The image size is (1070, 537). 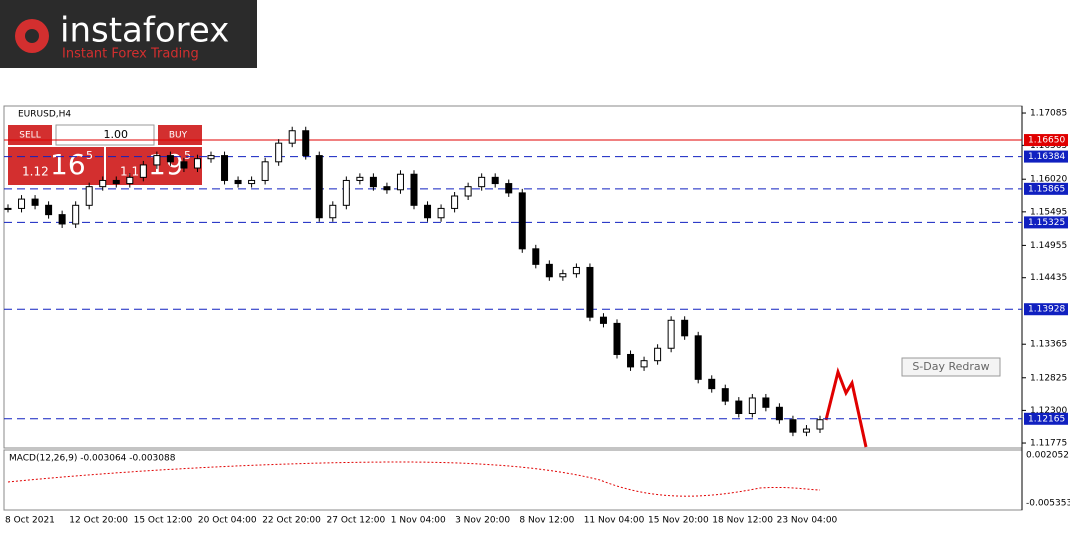 What do you see at coordinates (144, 31) in the screenshot?
I see `logo: instaforex` at bounding box center [144, 31].